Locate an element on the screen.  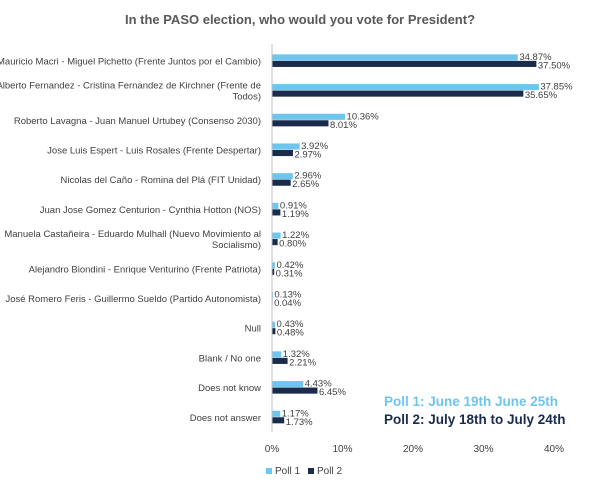
legend: Poll 1 Poll 2 is located at coordinates (304, 471).